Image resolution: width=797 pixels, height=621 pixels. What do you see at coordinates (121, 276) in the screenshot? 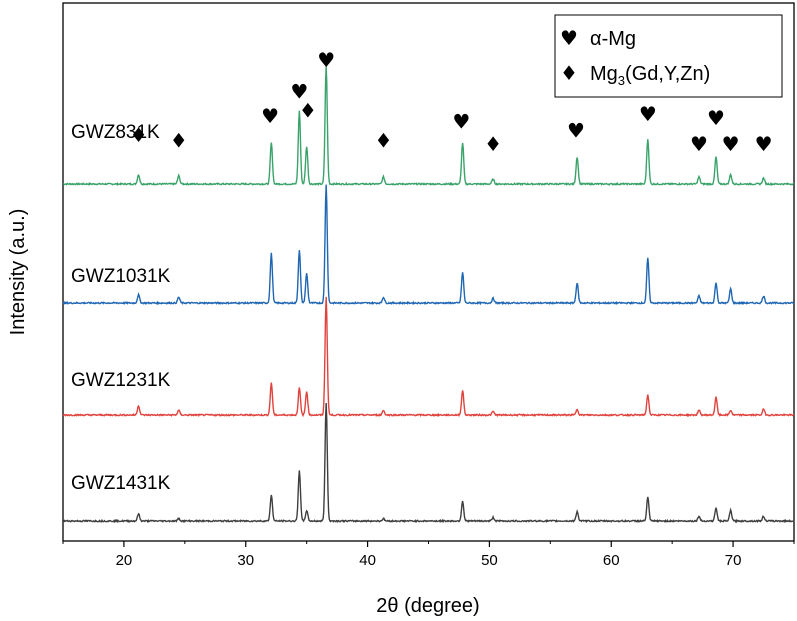
I see `series-label-gwz1031k: GWZ1031K` at bounding box center [121, 276].